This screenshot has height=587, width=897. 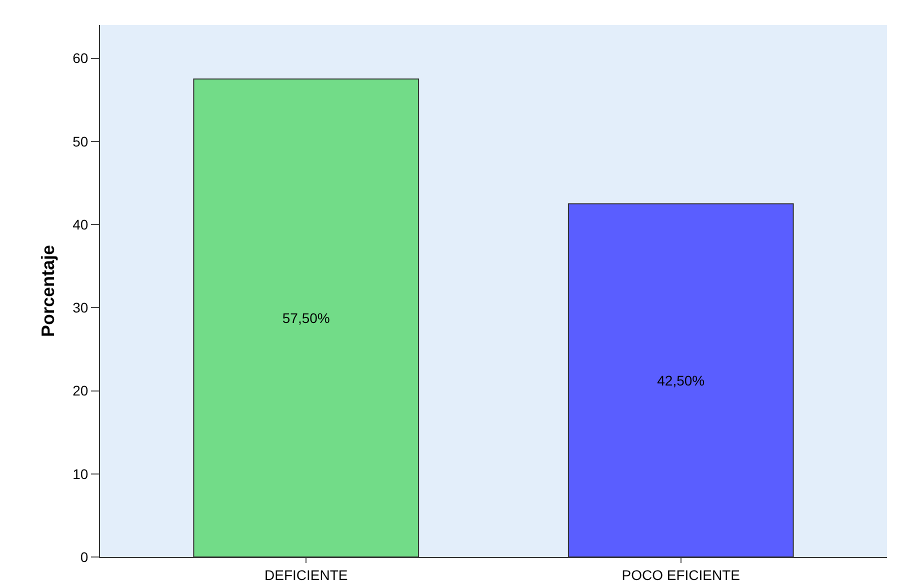 What do you see at coordinates (80, 224) in the screenshot?
I see `y-tick-label: 40` at bounding box center [80, 224].